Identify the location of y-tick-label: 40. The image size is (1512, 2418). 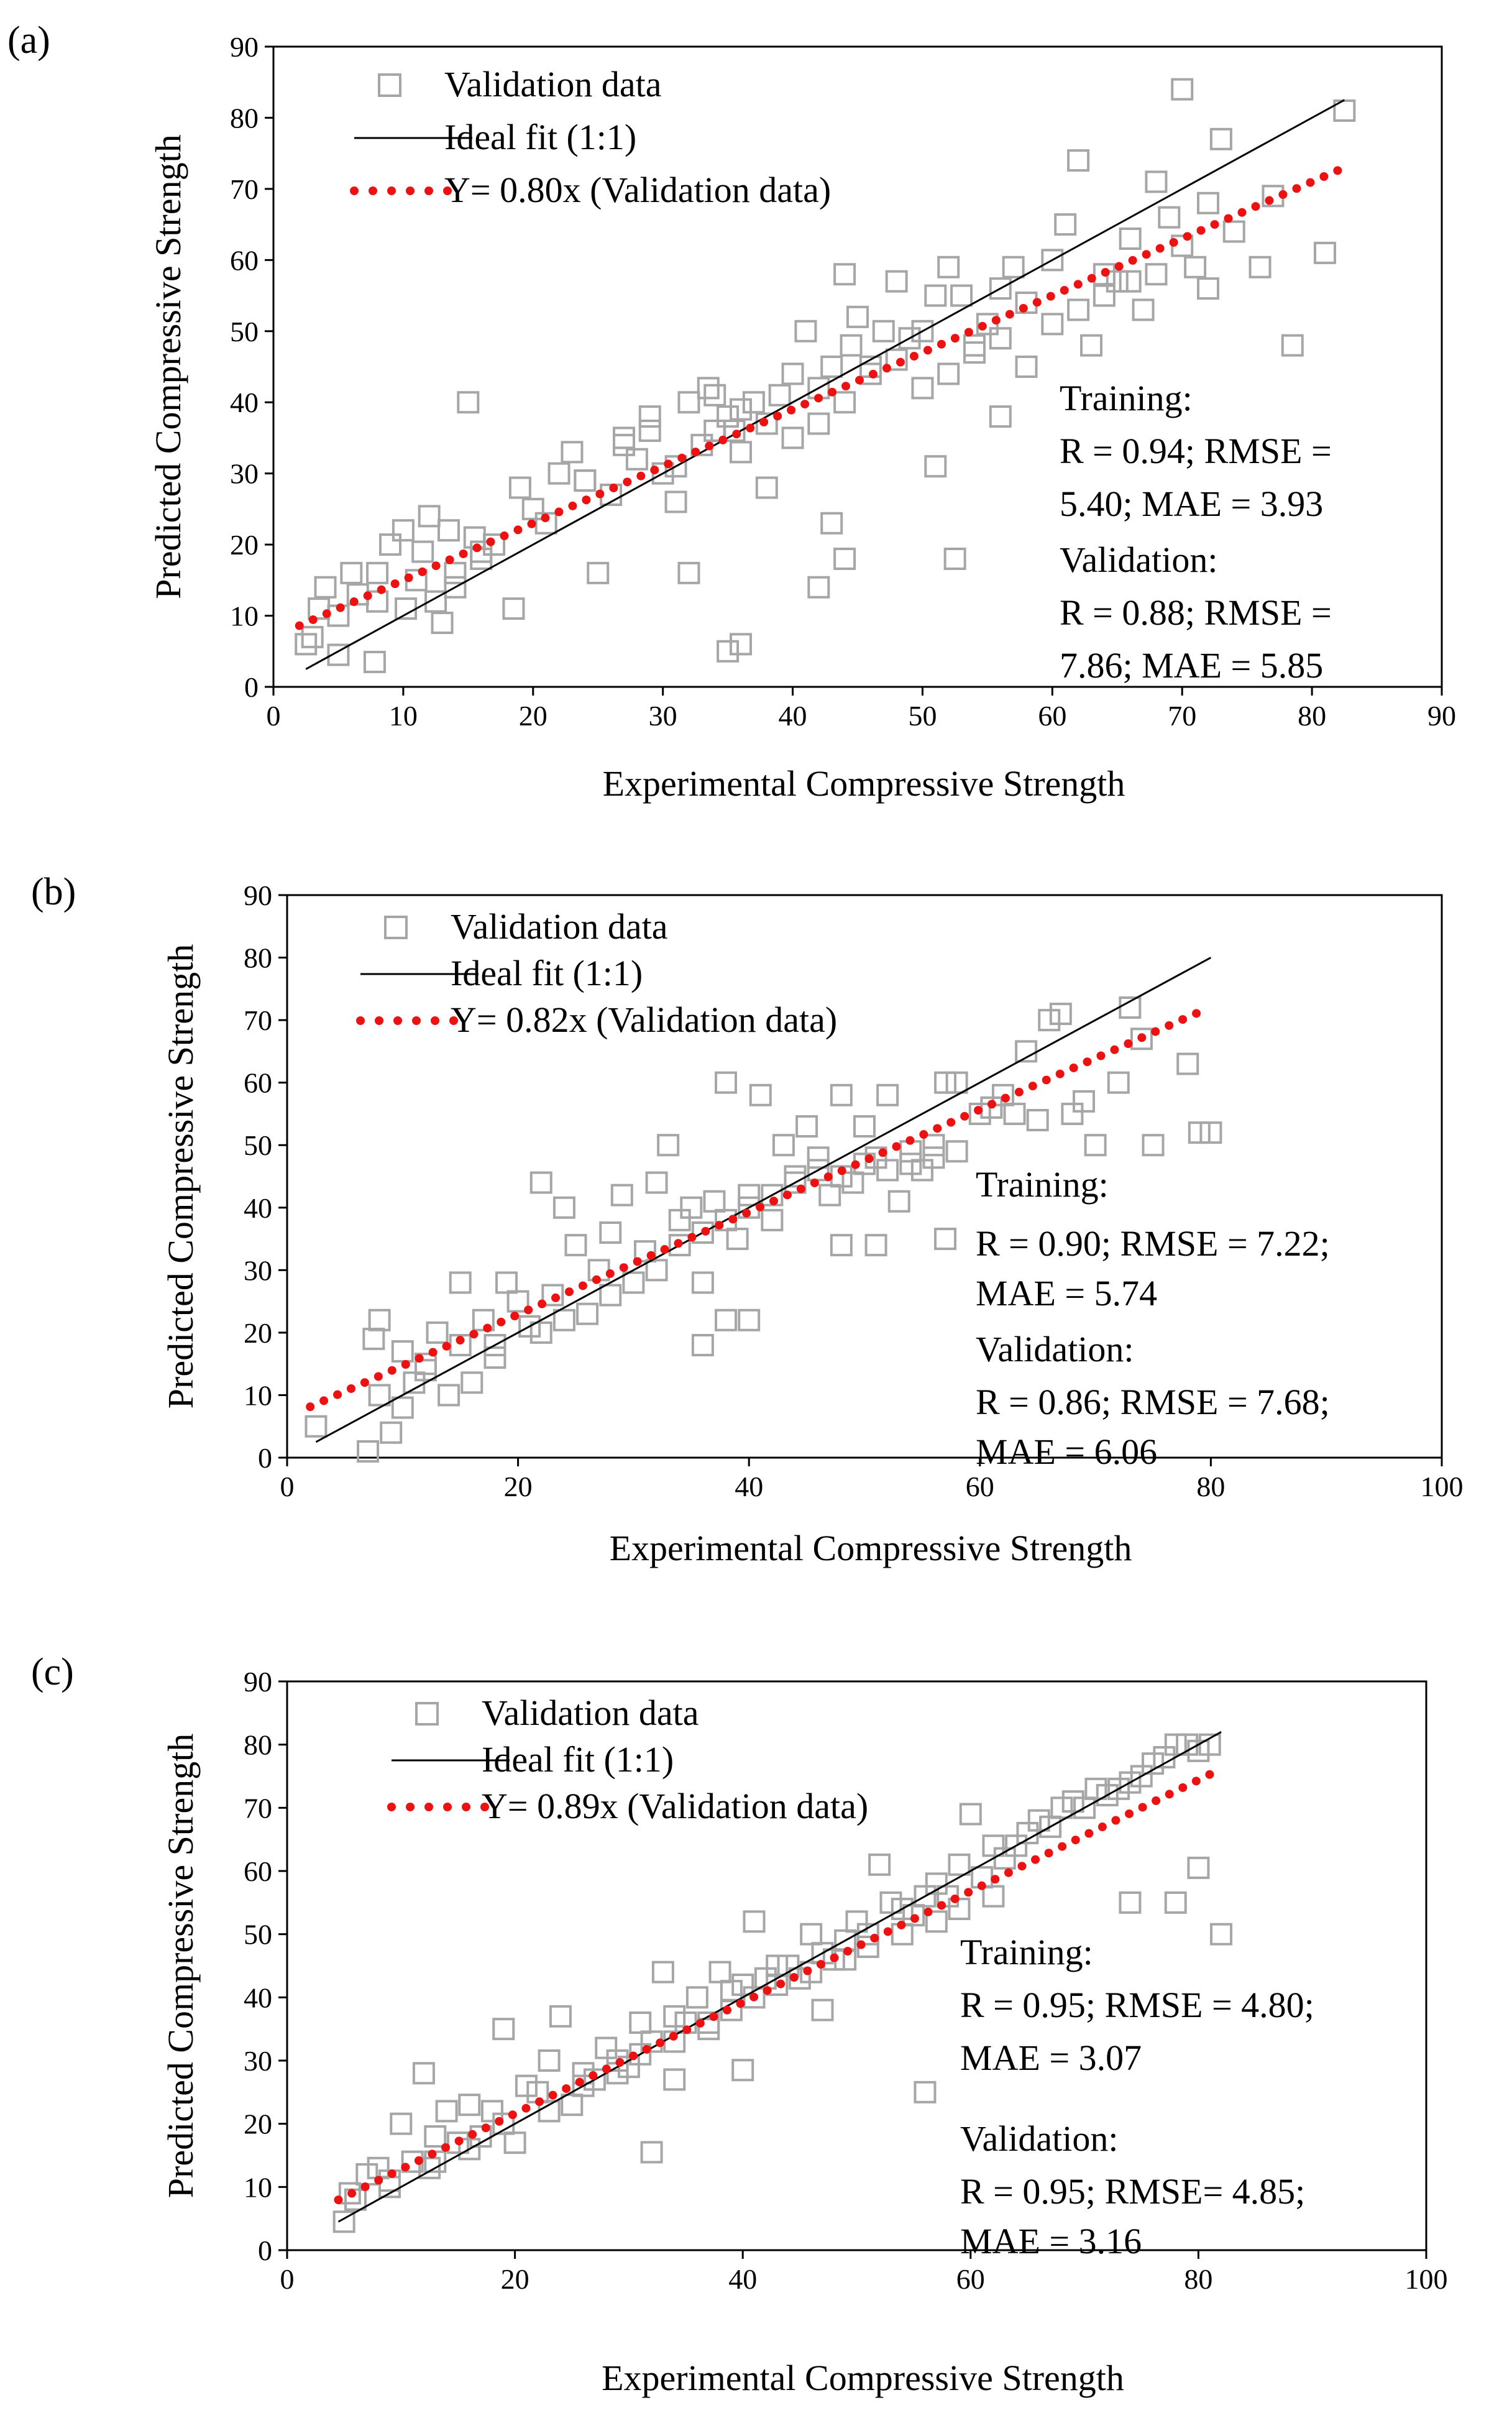
(244, 402).